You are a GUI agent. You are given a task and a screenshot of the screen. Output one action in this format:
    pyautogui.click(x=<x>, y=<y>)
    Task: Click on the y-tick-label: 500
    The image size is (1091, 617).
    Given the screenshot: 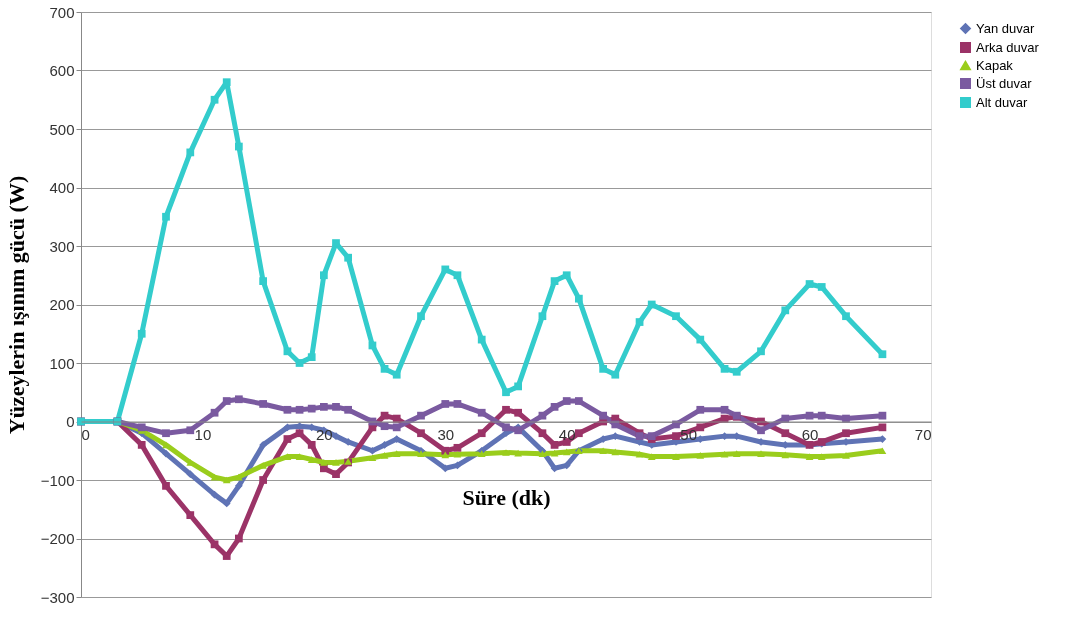 What is the action you would take?
    pyautogui.click(x=62, y=129)
    